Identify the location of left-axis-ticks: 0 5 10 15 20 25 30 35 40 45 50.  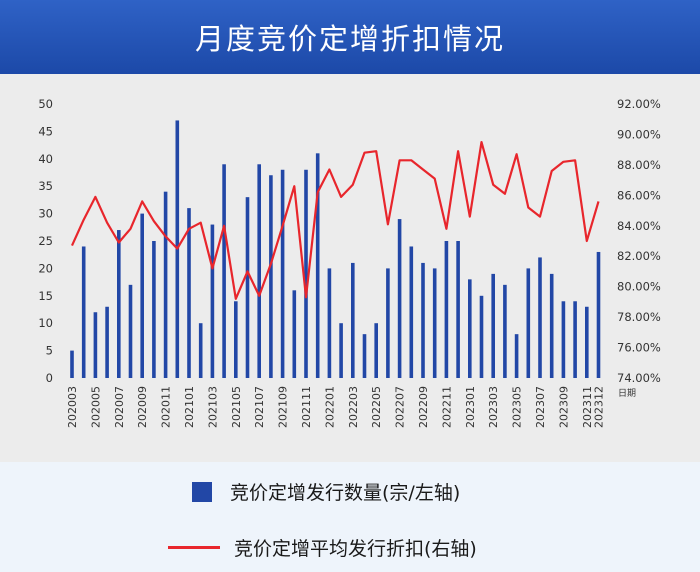
(45, 241).